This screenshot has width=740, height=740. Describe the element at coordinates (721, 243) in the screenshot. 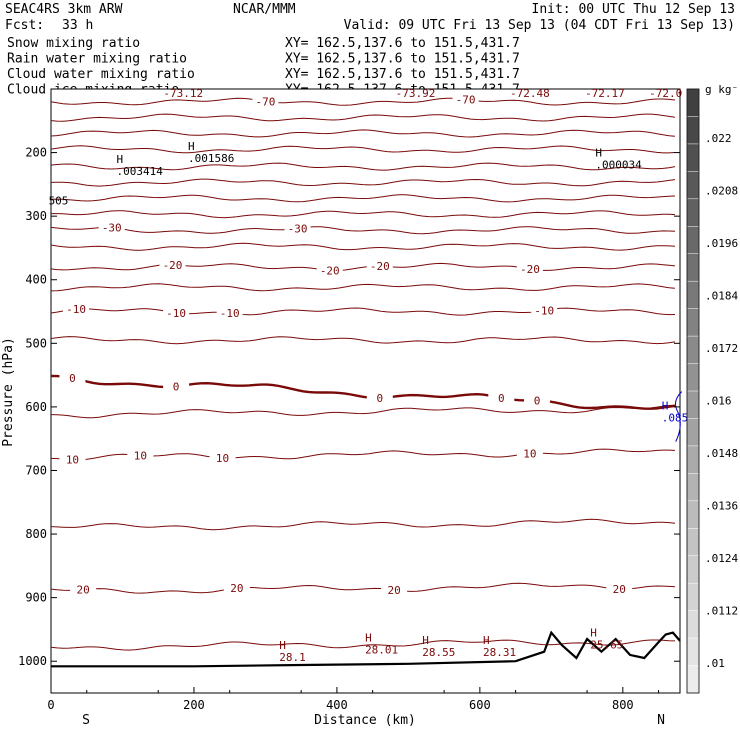

I see `colorbar-tick-label: .0196` at that location.